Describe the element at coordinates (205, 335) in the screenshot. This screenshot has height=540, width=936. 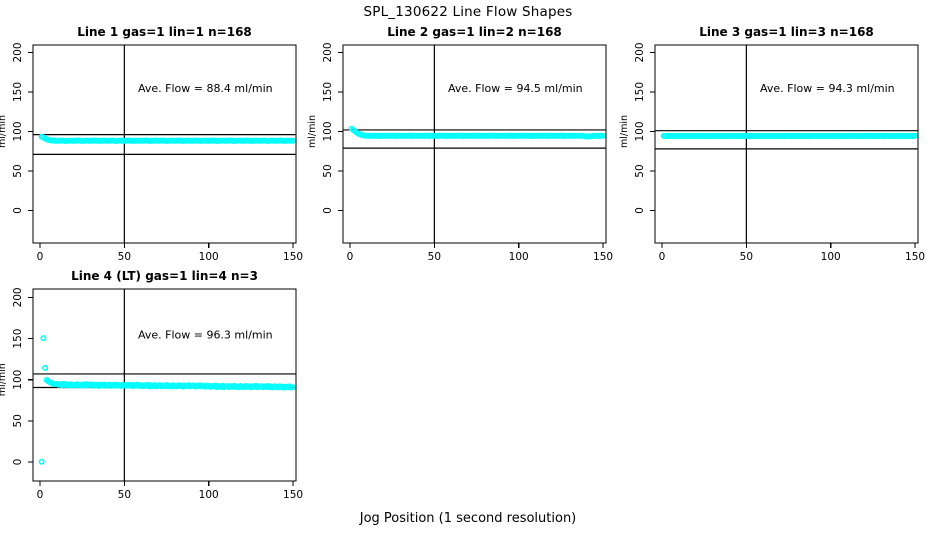
I see `ave-flow-annotation: Ave. Flow = 96.3 ml/min` at that location.